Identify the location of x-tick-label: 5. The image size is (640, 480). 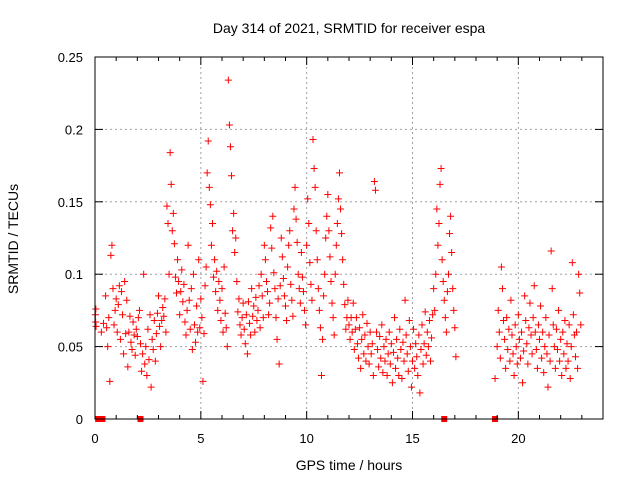
(200, 438).